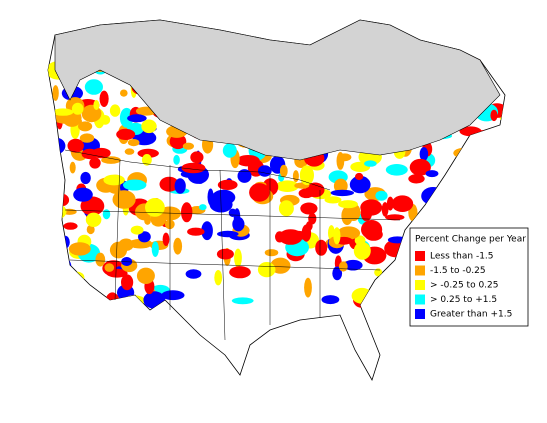  What do you see at coordinates (464, 286) in the screenshot?
I see `legend-label: > -0.25 to 0.25` at bounding box center [464, 286].